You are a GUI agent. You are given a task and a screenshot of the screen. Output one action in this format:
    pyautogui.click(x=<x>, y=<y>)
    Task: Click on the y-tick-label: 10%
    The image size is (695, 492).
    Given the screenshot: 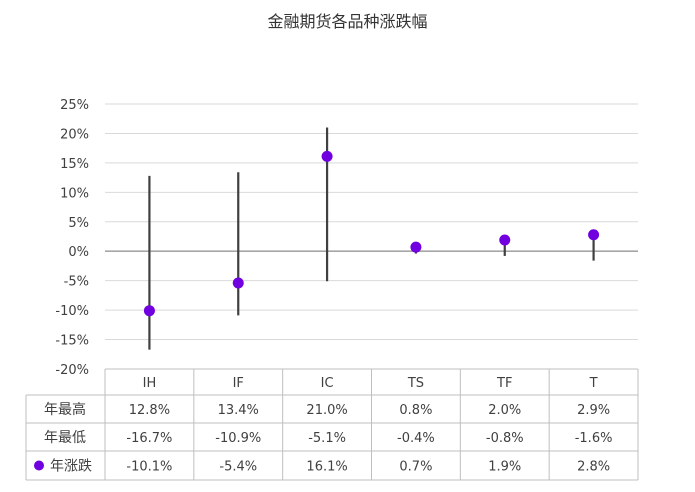 What is the action you would take?
    pyautogui.click(x=74, y=193)
    